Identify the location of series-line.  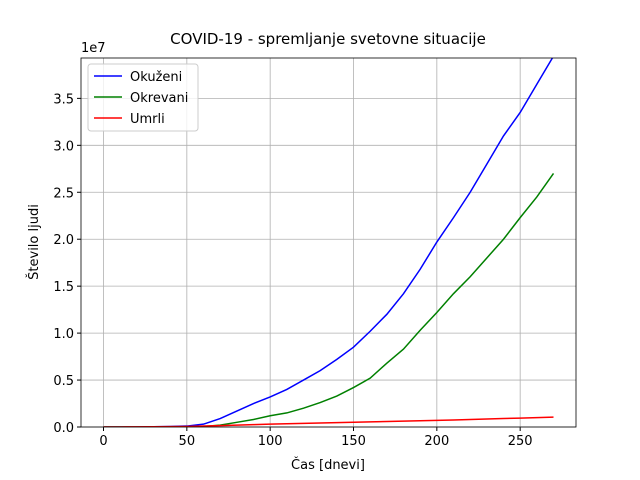
(328, 421).